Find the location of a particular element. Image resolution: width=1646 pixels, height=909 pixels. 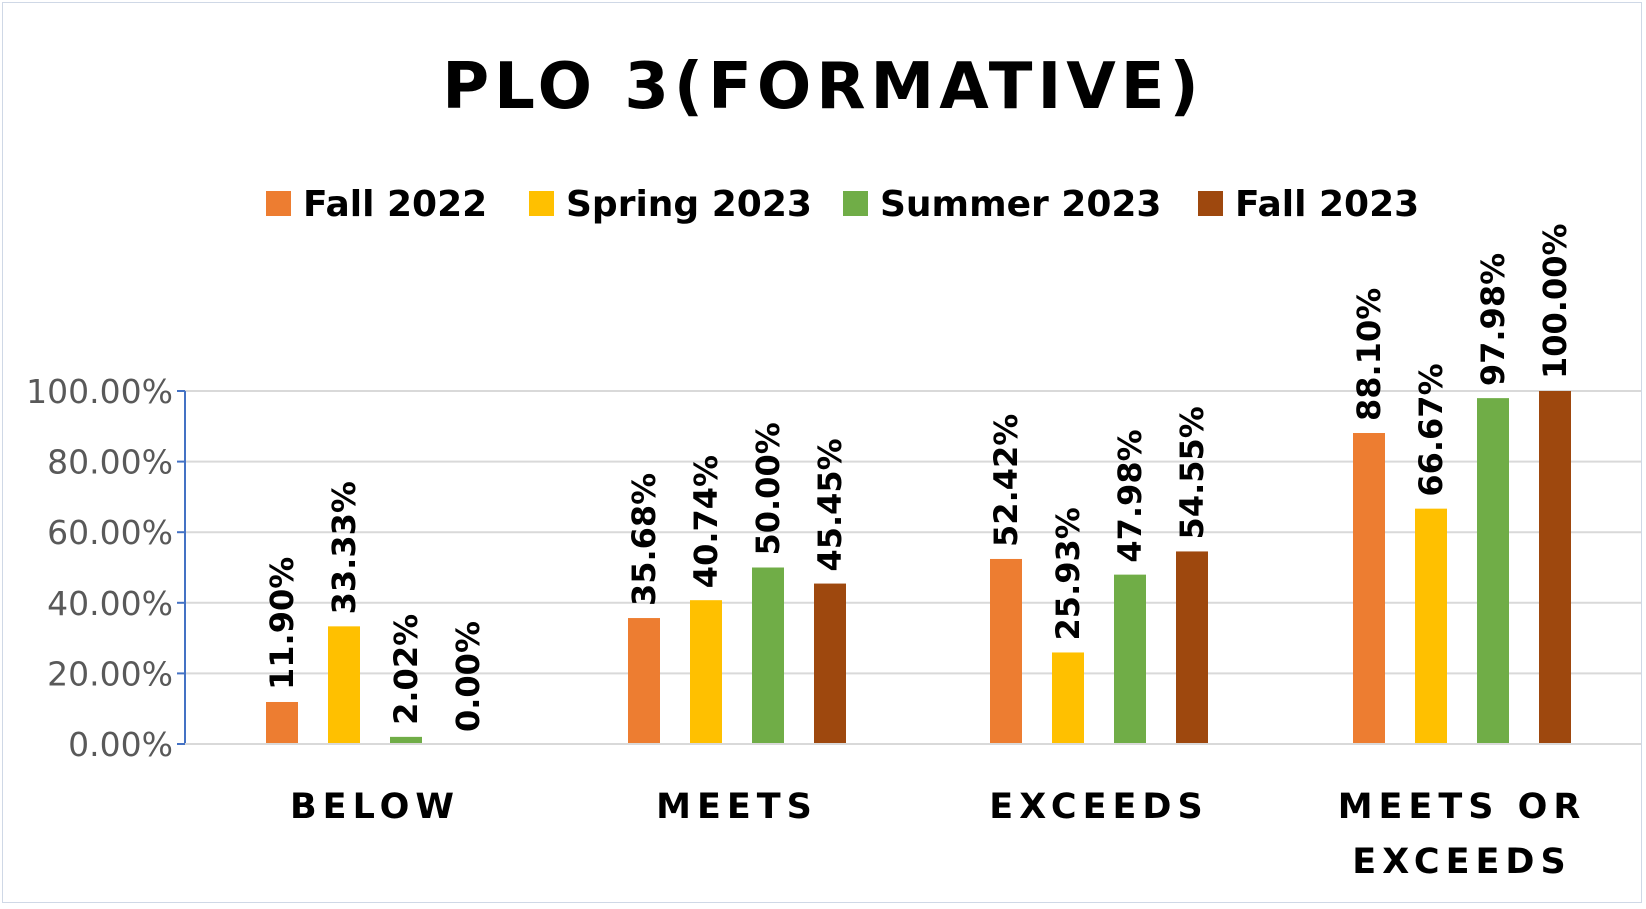

data-label: 88.10% is located at coordinates (1369, 354).